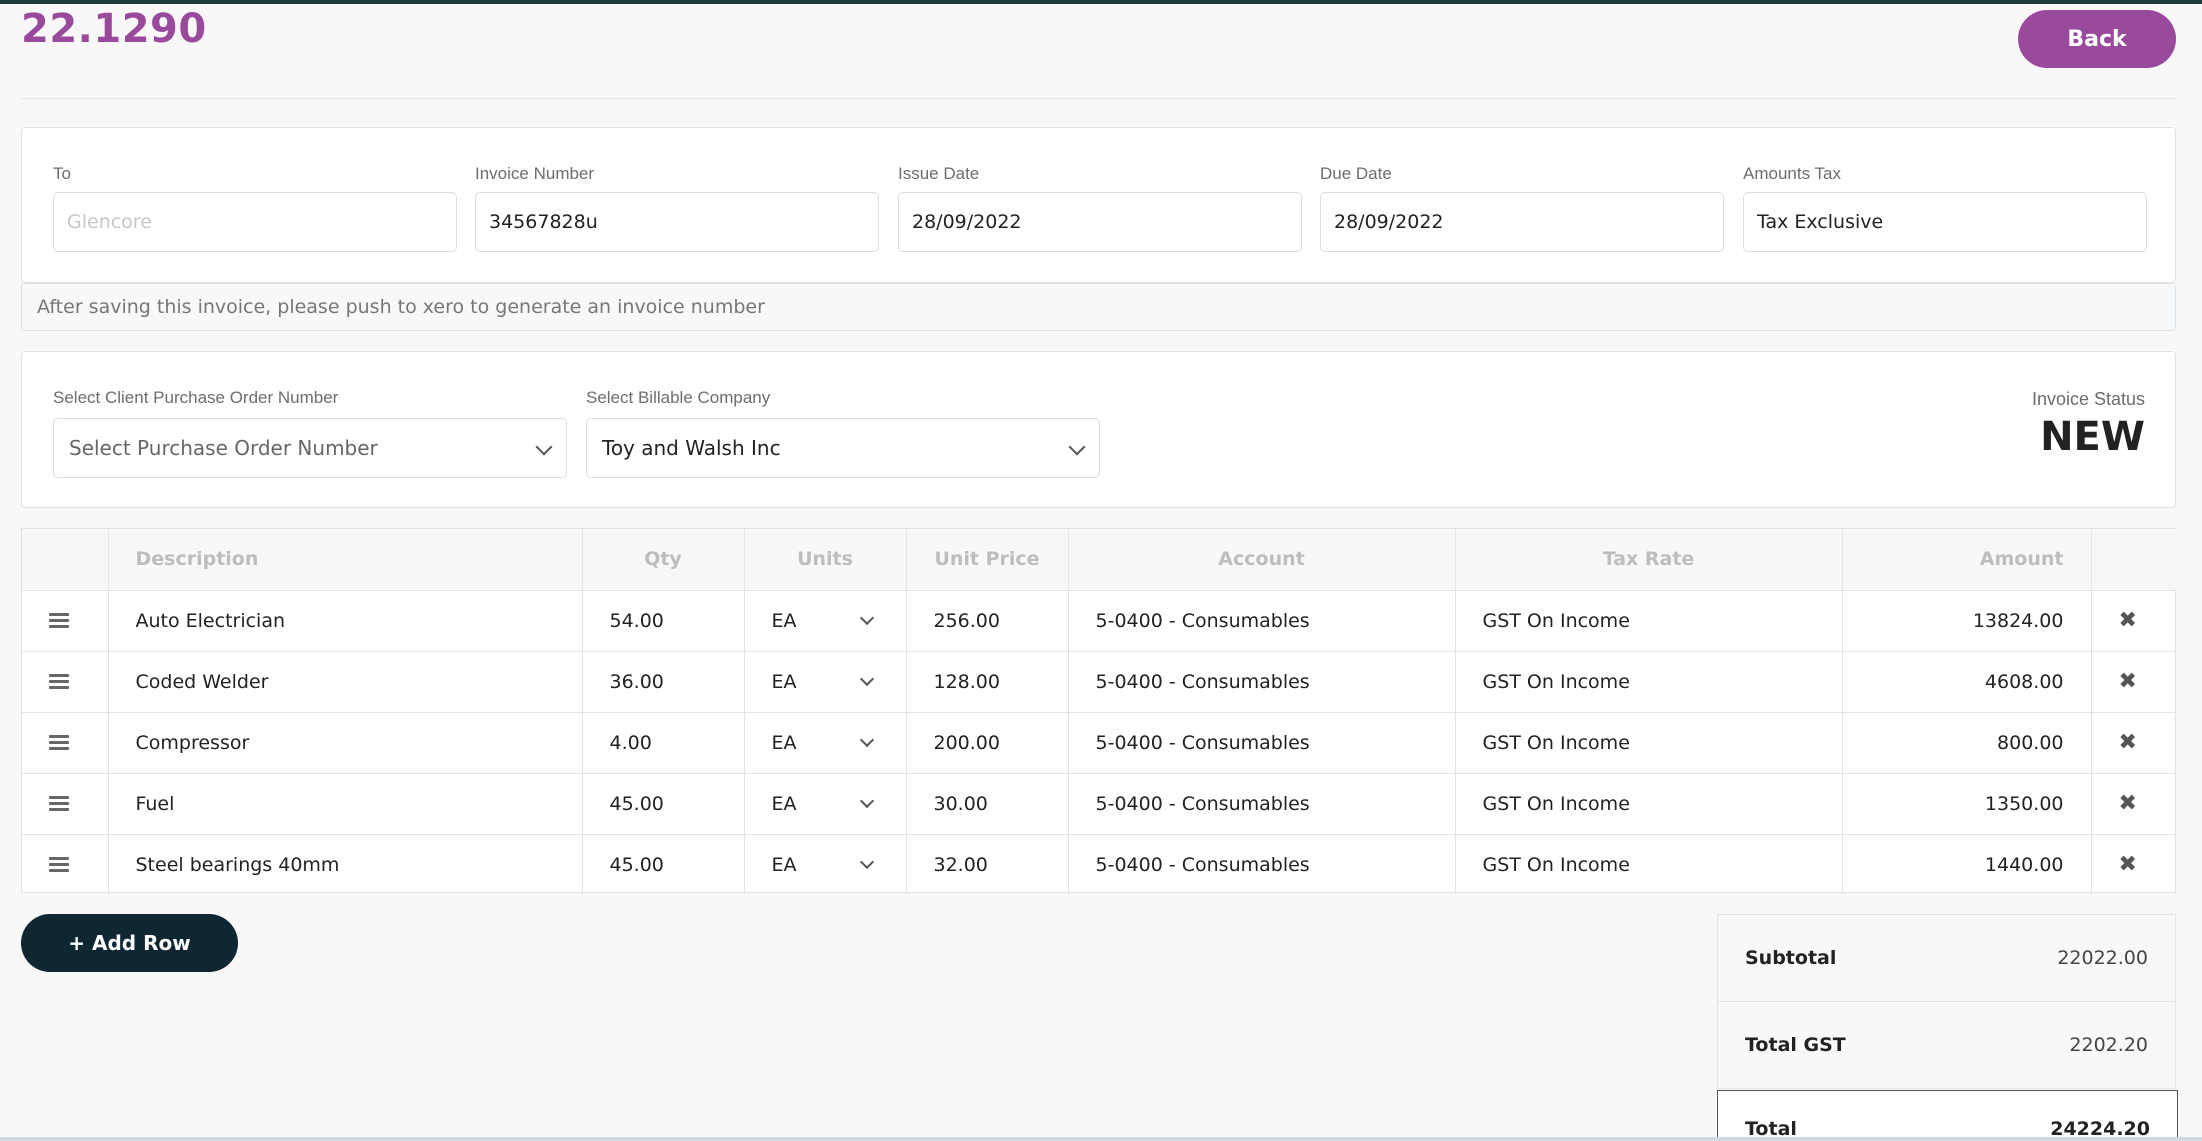 The image size is (2202, 1141). What do you see at coordinates (1101, 2) in the screenshot?
I see `top-bar` at bounding box center [1101, 2].